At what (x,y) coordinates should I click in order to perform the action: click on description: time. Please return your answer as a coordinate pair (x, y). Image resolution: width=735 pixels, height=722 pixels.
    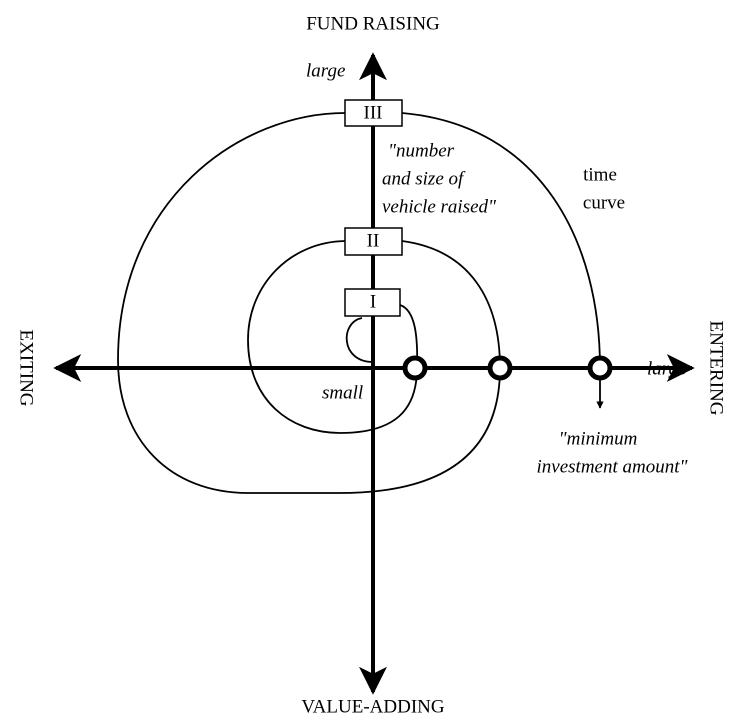
    Looking at the image, I should click on (600, 174).